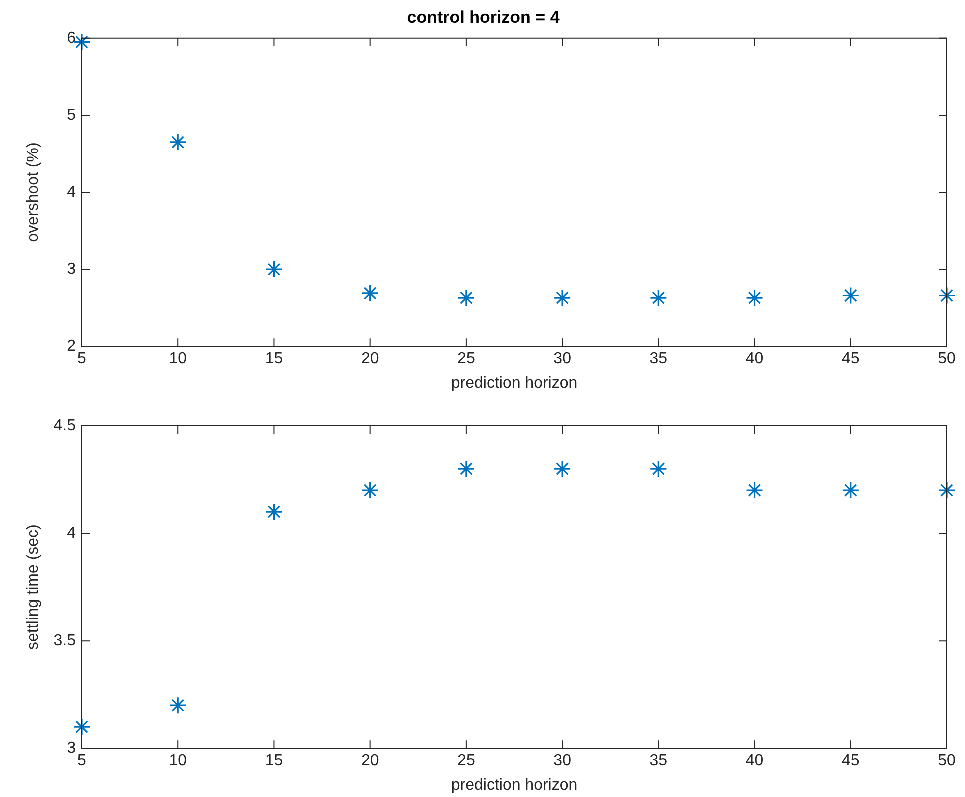 This screenshot has height=797, width=965. I want to click on y-tick-label: 5, so click(71, 115).